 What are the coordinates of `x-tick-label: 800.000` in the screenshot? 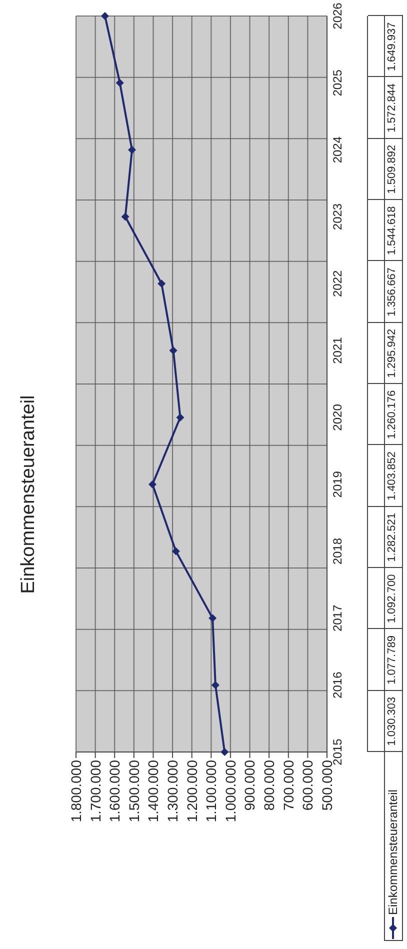 It's located at (269, 785).